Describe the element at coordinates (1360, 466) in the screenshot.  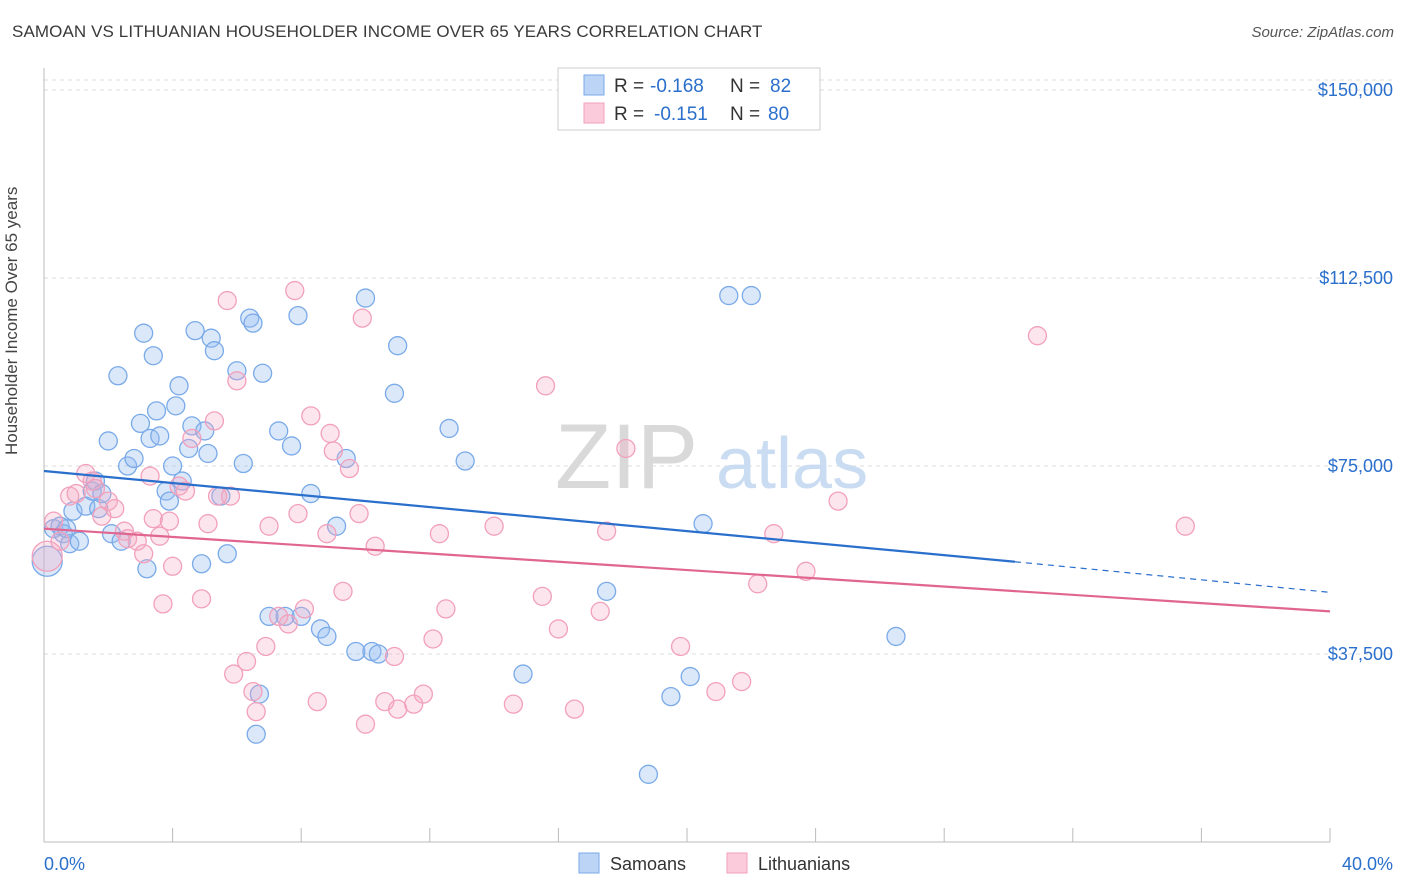
I see `y-tick-label-1: $75,000` at that location.